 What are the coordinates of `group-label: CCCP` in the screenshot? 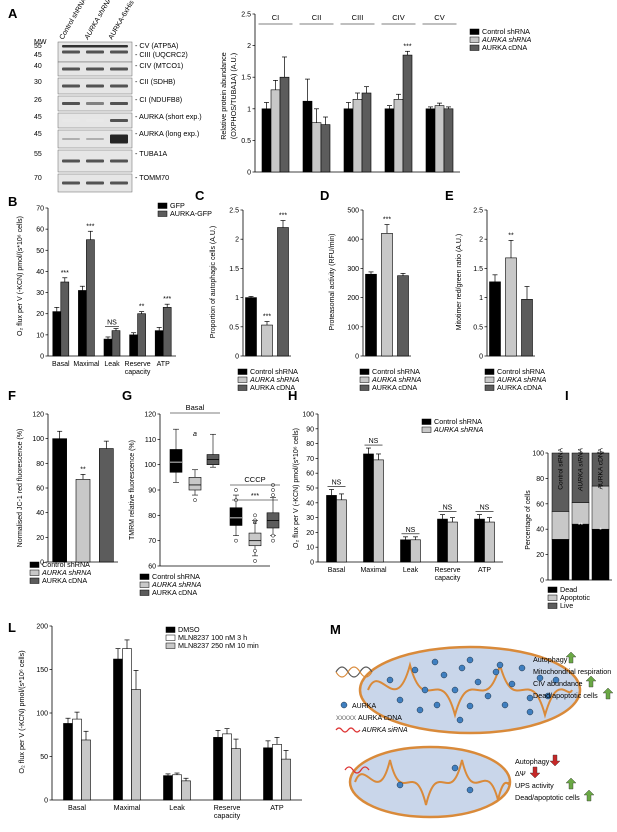 It's located at (254, 479).